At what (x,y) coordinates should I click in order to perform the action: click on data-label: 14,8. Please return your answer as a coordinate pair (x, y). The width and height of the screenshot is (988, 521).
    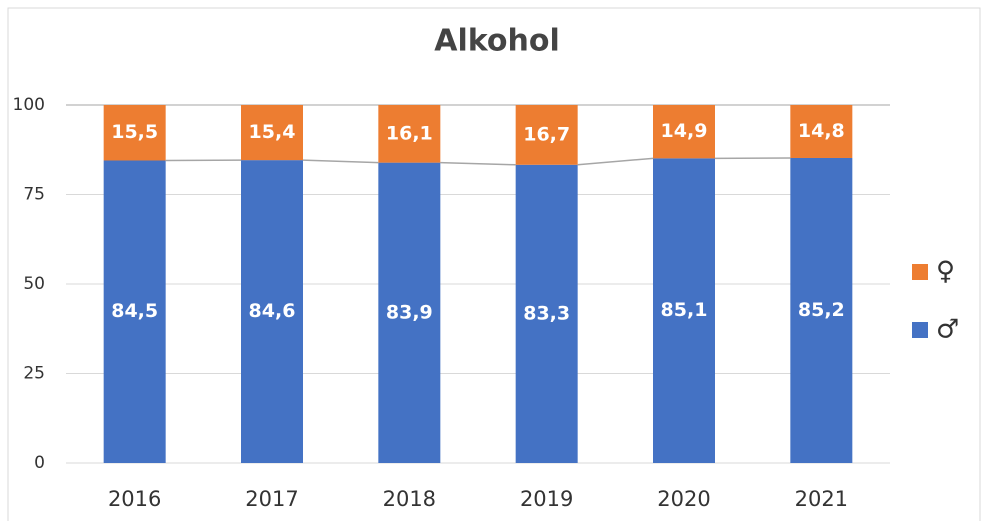
    Looking at the image, I should click on (821, 131).